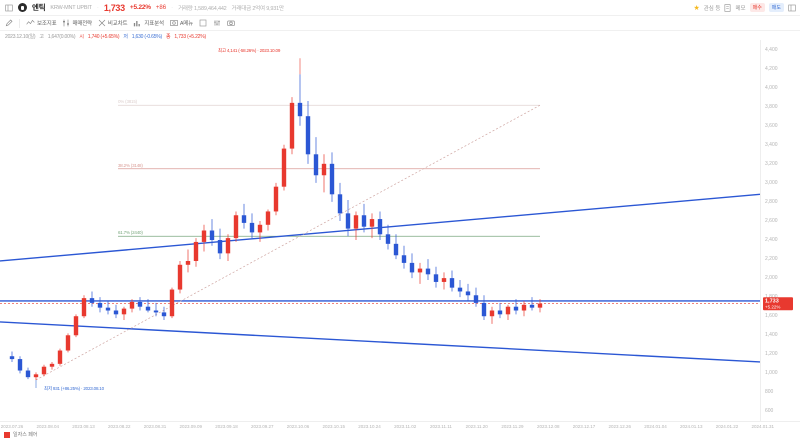 The width and height of the screenshot is (800, 440). I want to click on price-tick: 3,400, so click(771, 144).